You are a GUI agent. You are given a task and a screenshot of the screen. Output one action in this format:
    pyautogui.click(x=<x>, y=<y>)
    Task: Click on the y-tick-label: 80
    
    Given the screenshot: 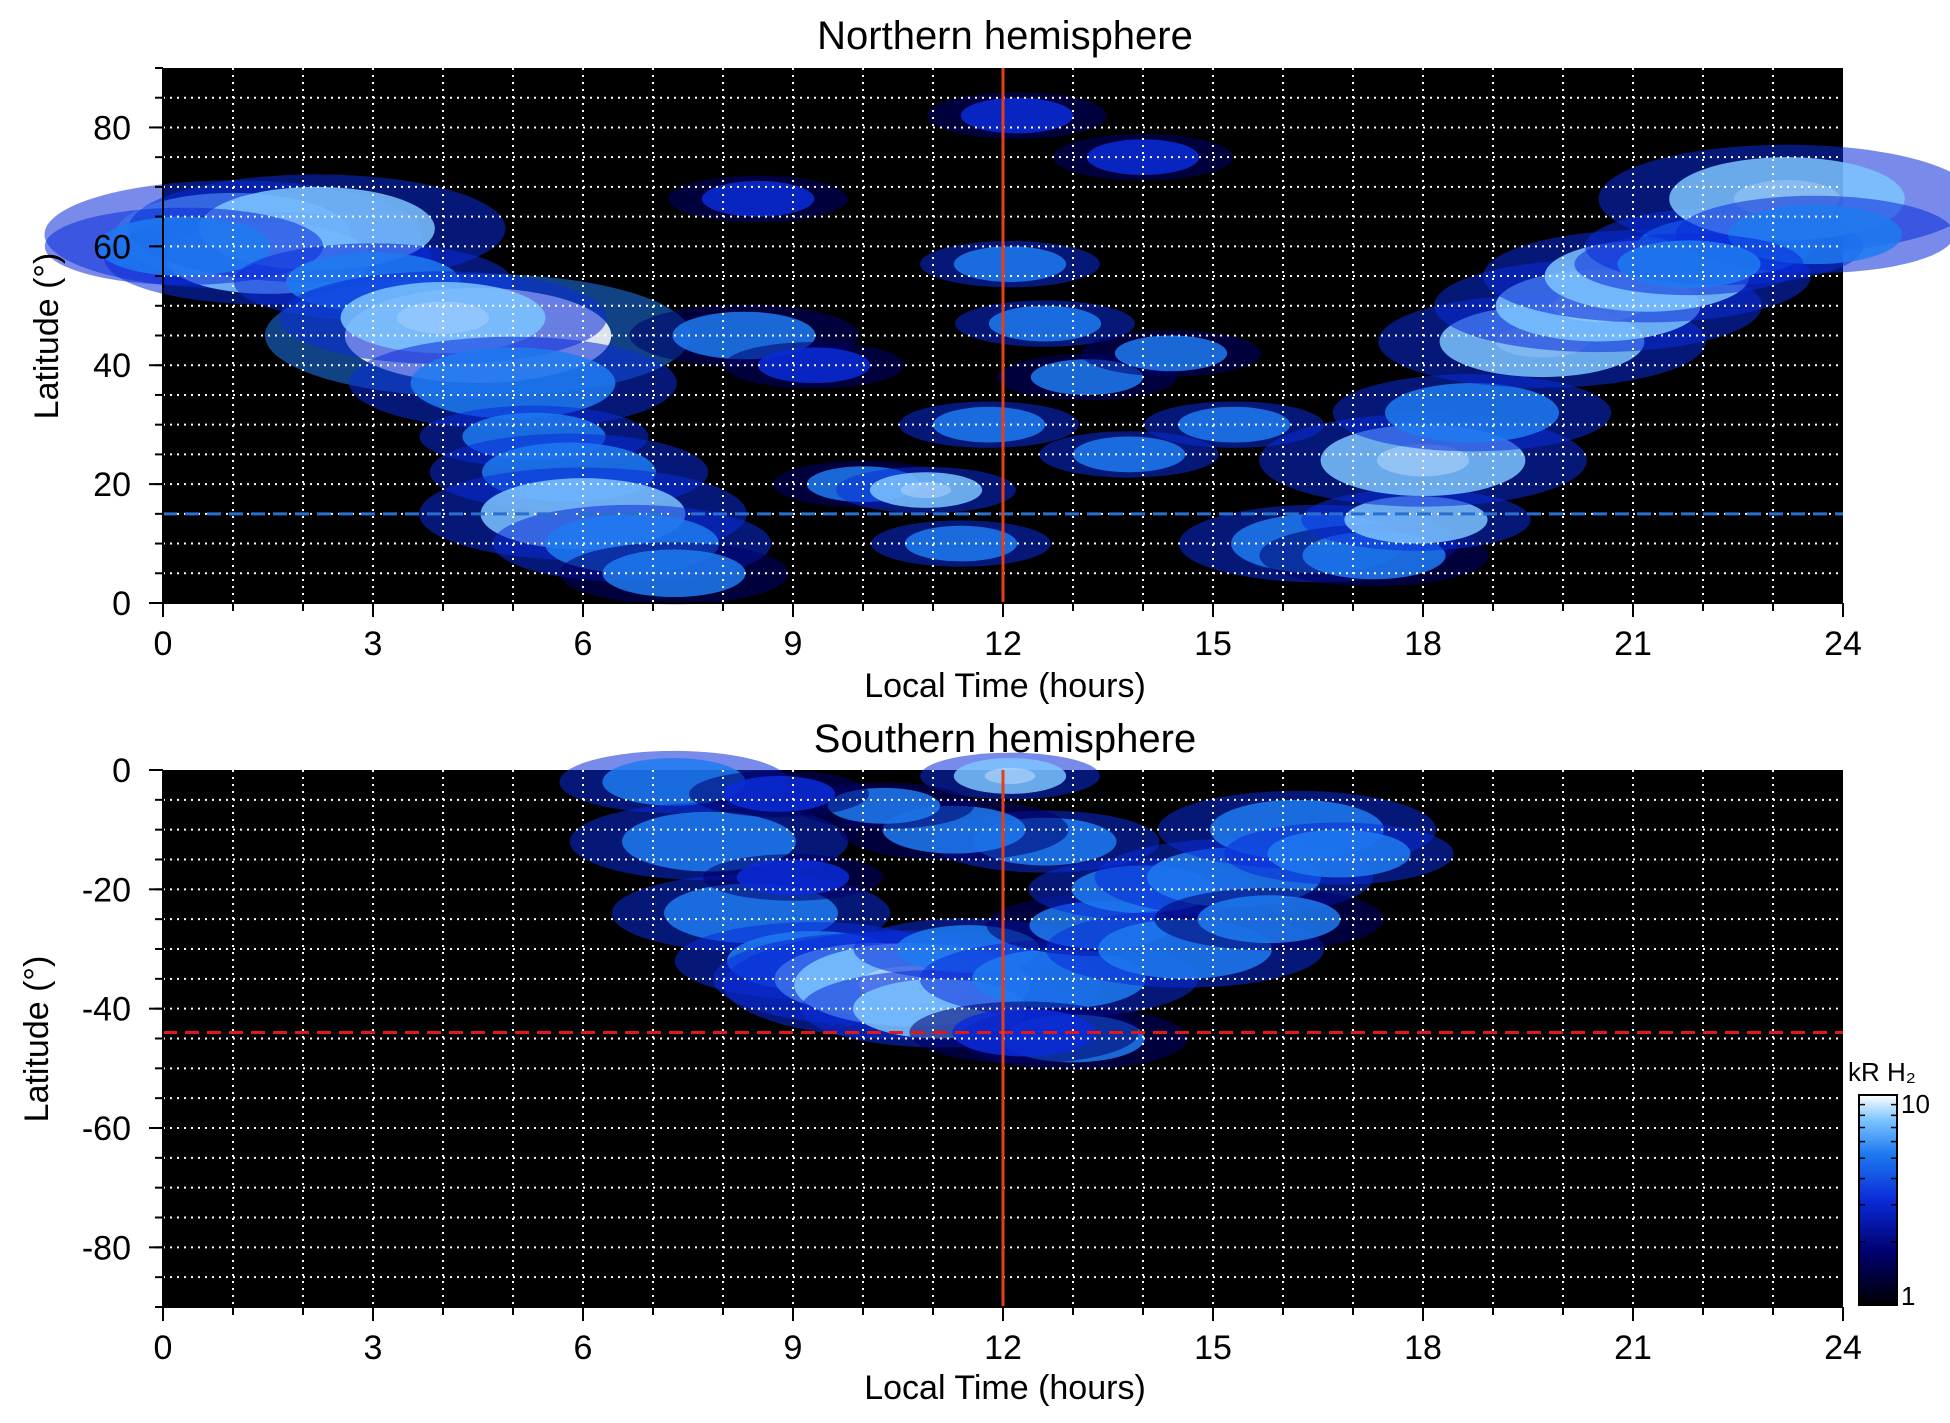 What is the action you would take?
    pyautogui.click(x=112, y=128)
    